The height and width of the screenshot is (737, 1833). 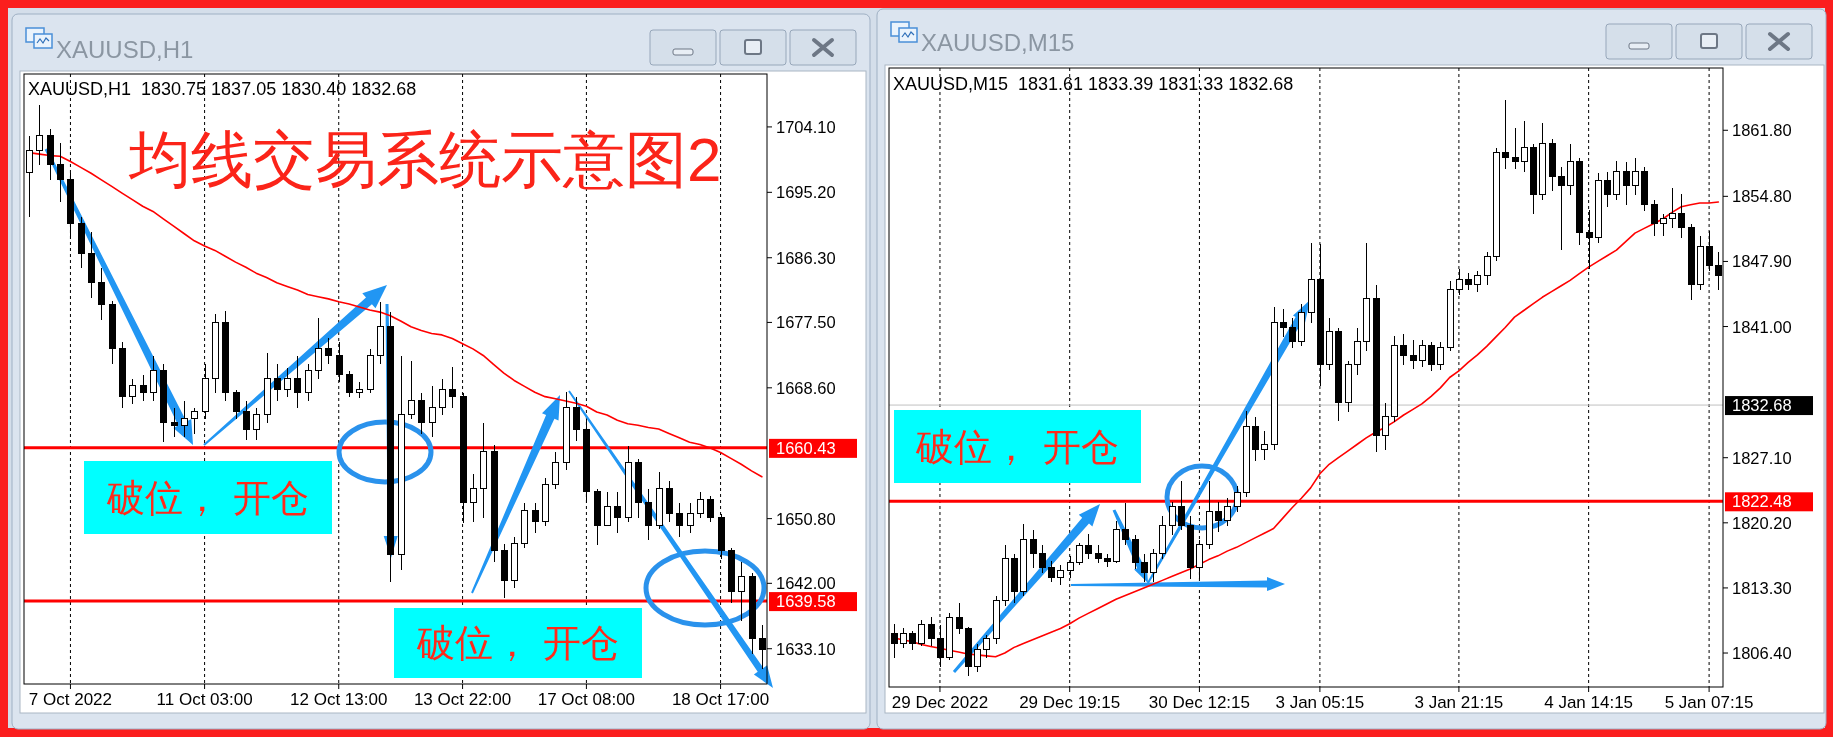 What do you see at coordinates (339, 699) in the screenshot?
I see `x-tick-label: 12 Oct 13:00` at bounding box center [339, 699].